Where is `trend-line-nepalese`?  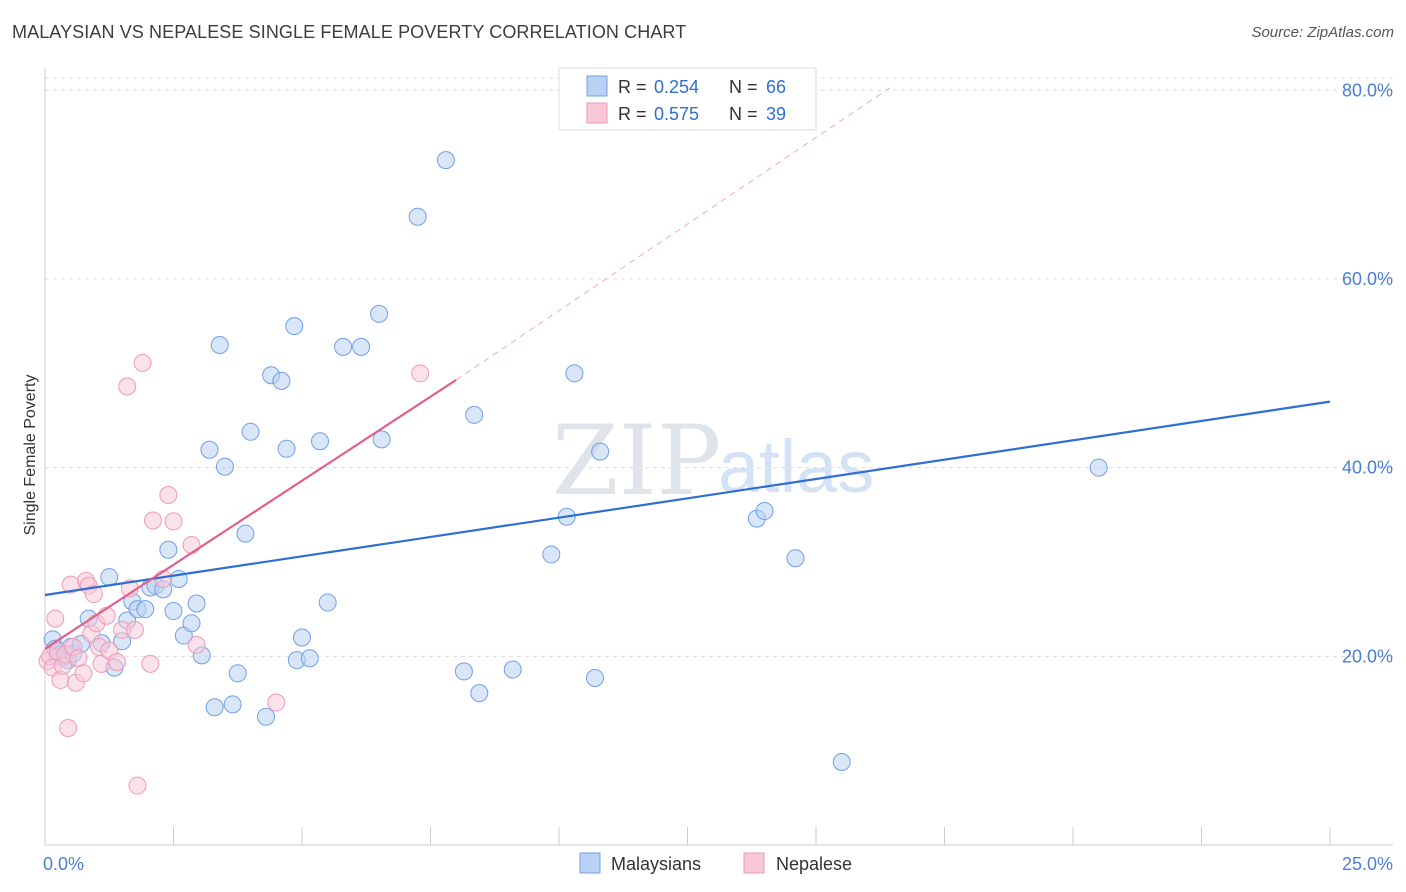 trend-line-nepalese is located at coordinates (250, 514).